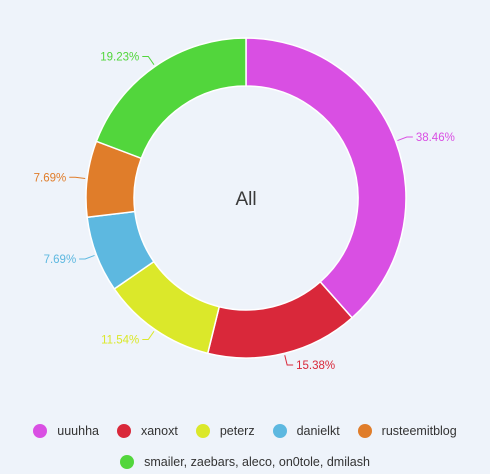 This screenshot has width=490, height=474. I want to click on legend-label: rusteemitblog, so click(419, 431).